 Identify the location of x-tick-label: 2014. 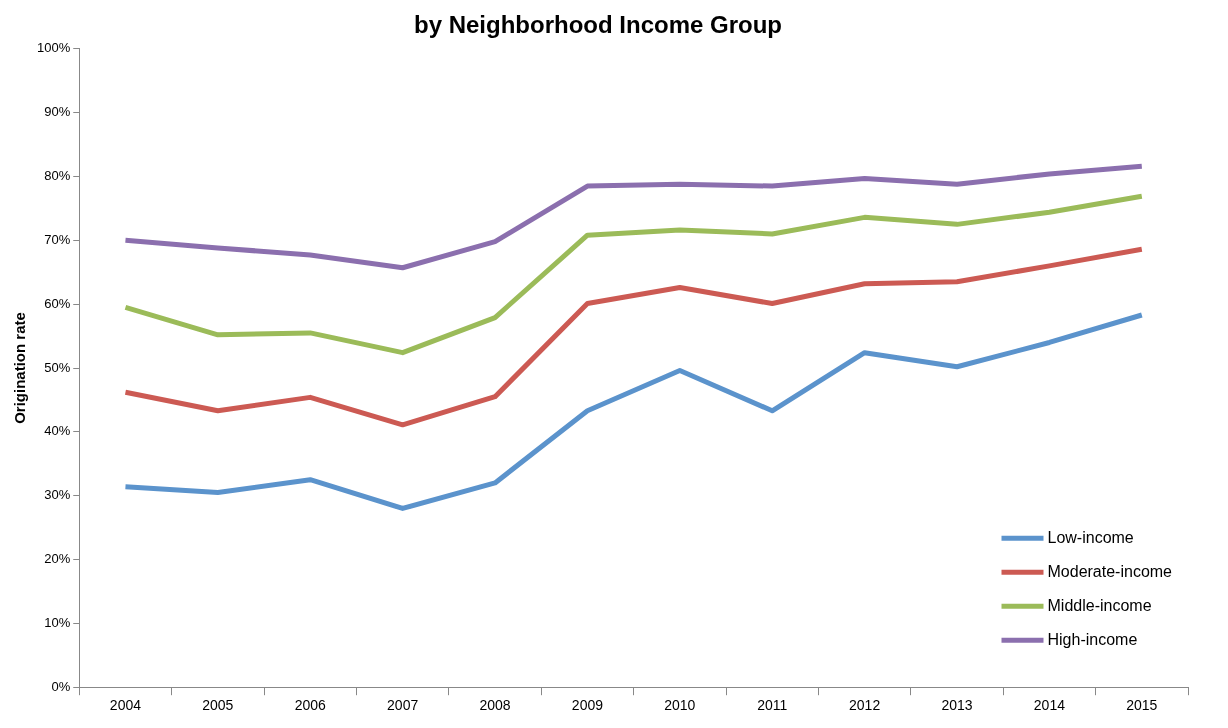
(1049, 705).